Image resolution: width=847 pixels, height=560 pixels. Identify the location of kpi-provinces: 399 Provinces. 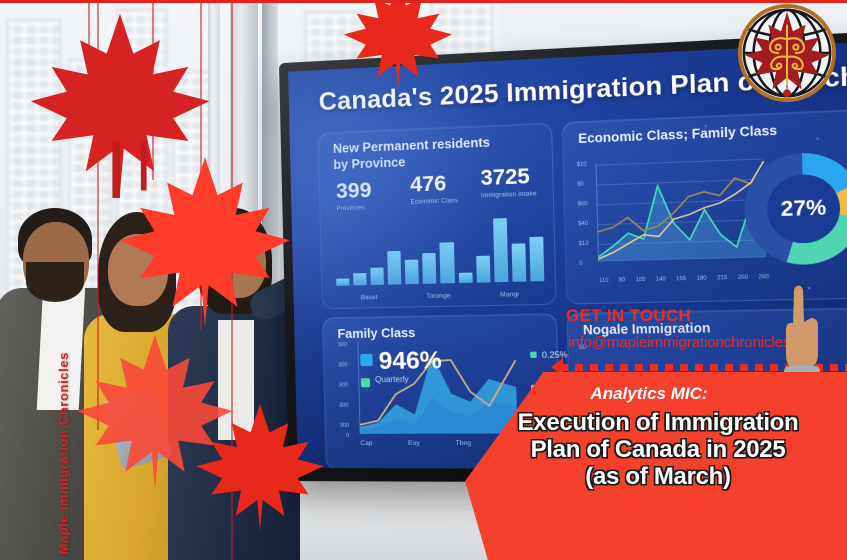
(353, 195).